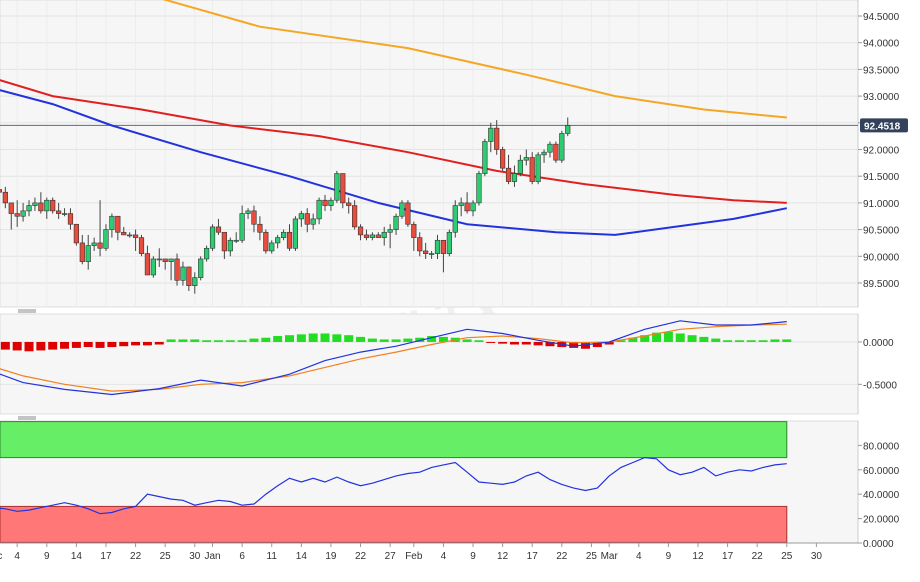 Image resolution: width=920 pixels, height=582 pixels. Describe the element at coordinates (881, 471) in the screenshot. I see `rsi-tick-label: 60.0000` at that location.